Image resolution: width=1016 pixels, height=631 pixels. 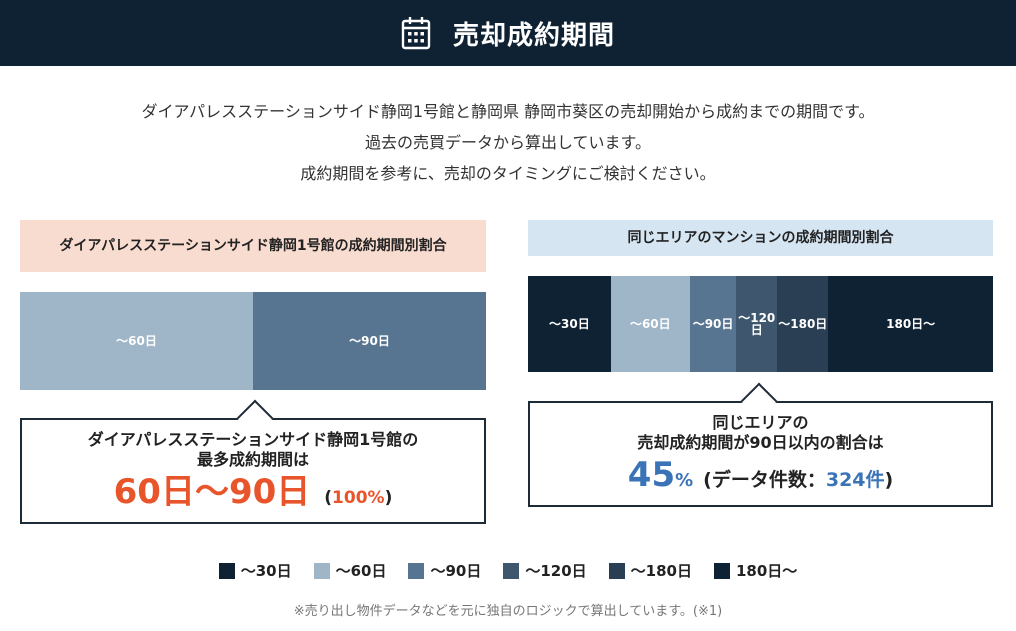 I want to click on callout-area-caption: 同じエリアの, so click(x=760, y=422).